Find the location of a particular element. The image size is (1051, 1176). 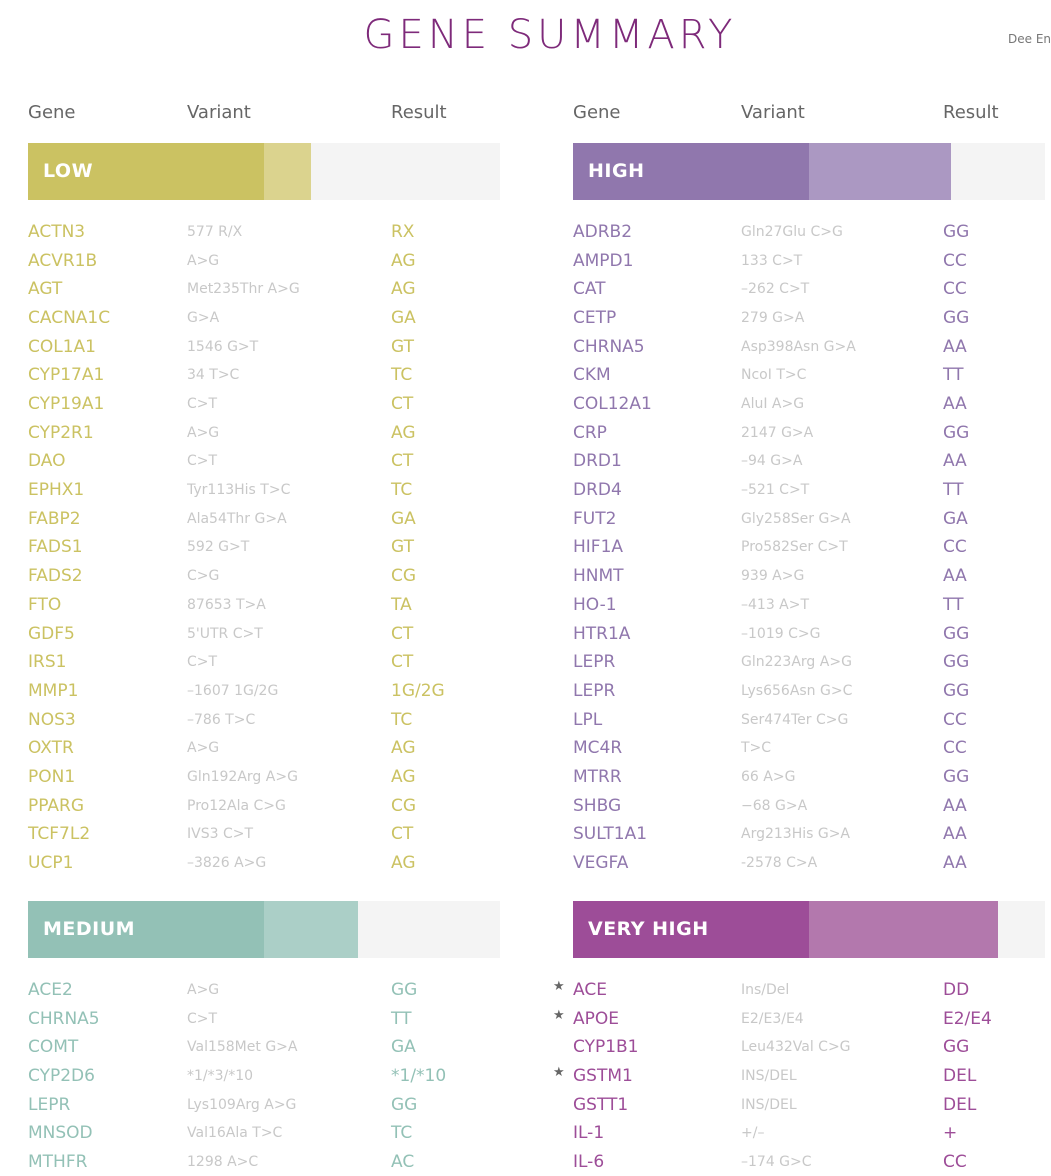

gene-name: LEPR is located at coordinates (594, 690).